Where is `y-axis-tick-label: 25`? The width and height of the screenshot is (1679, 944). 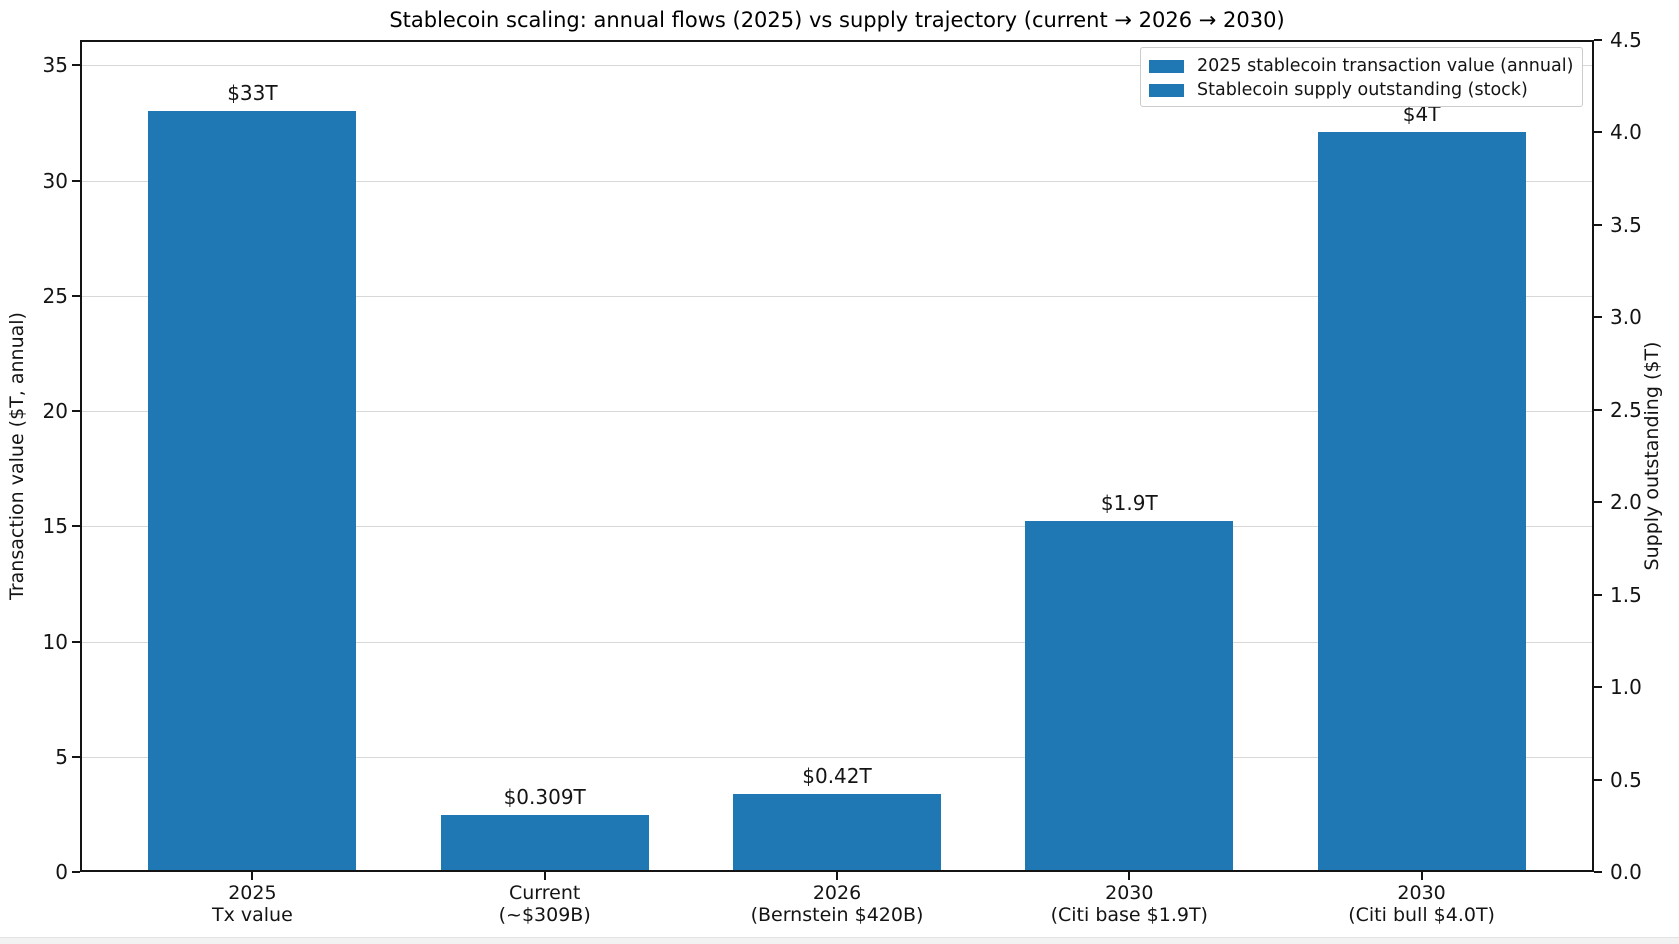 y-axis-tick-label: 25 is located at coordinates (55, 295).